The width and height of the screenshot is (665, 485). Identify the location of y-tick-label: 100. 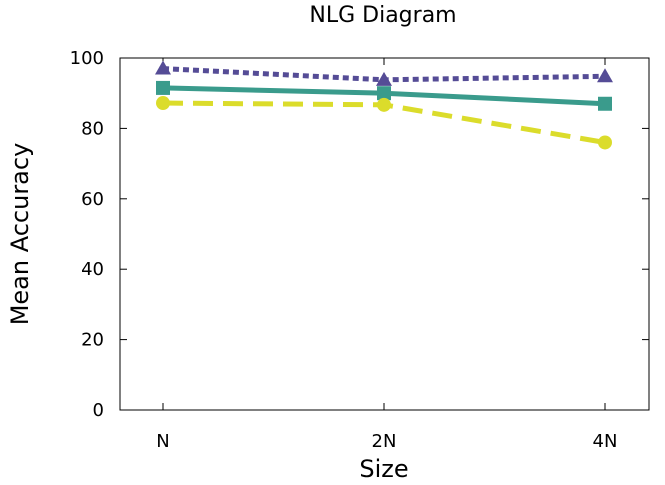
(87, 58).